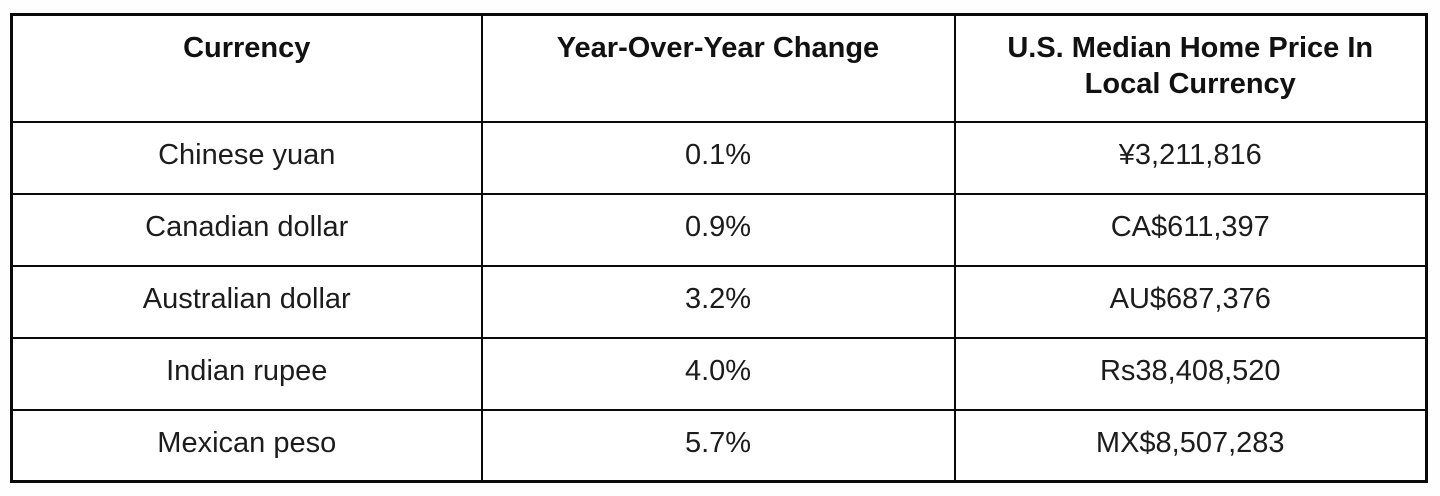 This screenshot has width=1440, height=496. Describe the element at coordinates (246, 373) in the screenshot. I see `cell-currency: Indian rupee` at that location.